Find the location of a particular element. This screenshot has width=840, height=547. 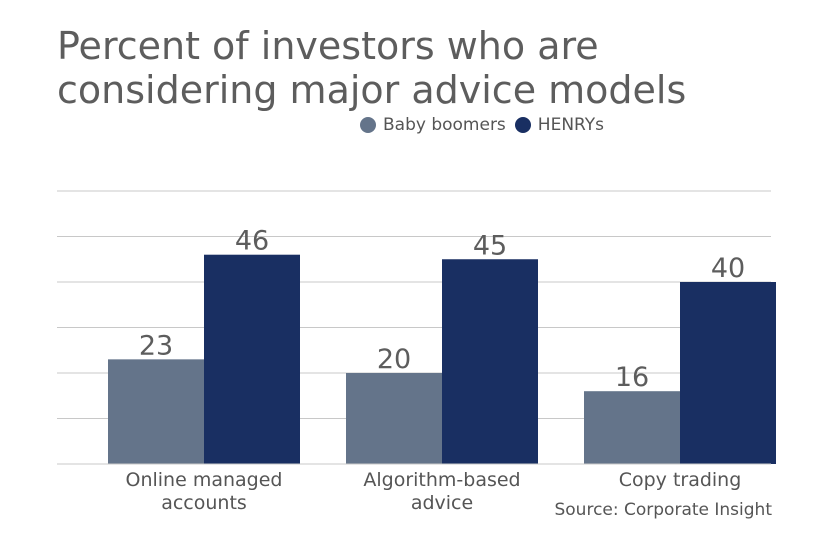

legend: Baby boomers HENRYs is located at coordinates (486, 125).